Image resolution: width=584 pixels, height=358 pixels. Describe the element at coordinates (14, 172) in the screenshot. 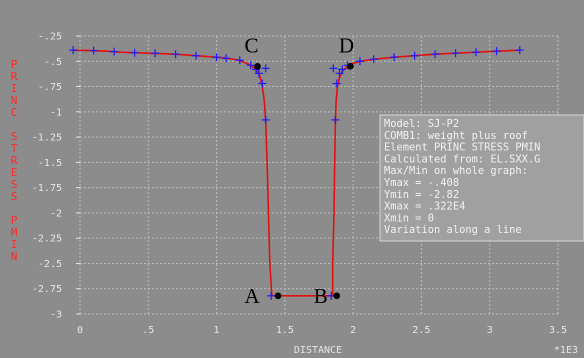

I see `y-axis-label-char: E` at that location.